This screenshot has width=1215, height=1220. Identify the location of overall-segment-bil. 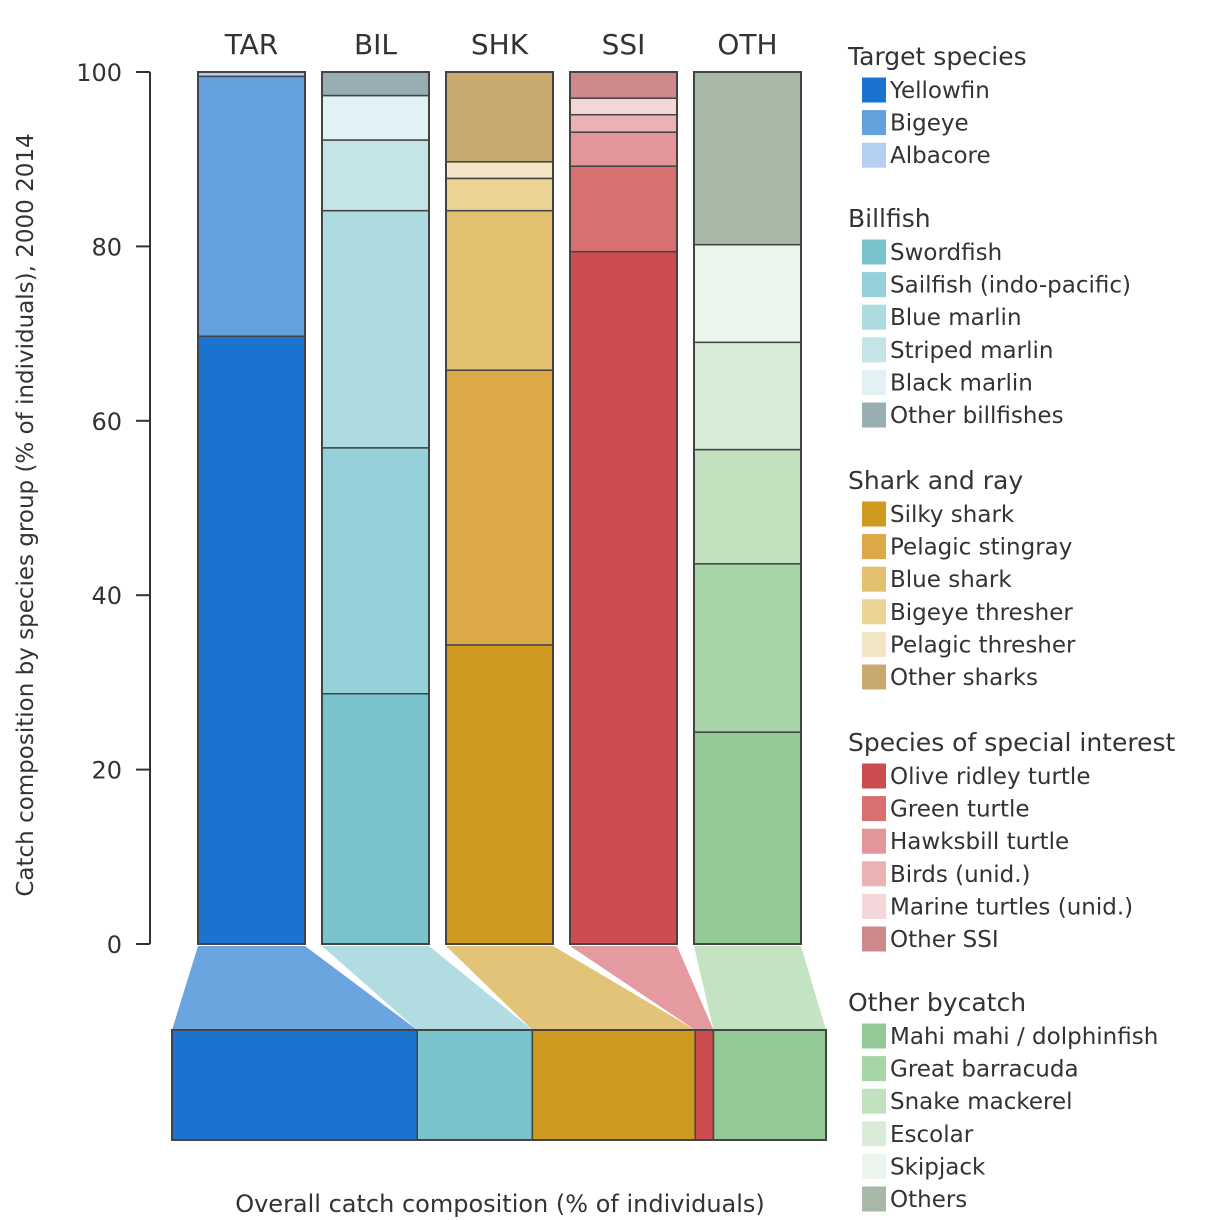
(475, 1085).